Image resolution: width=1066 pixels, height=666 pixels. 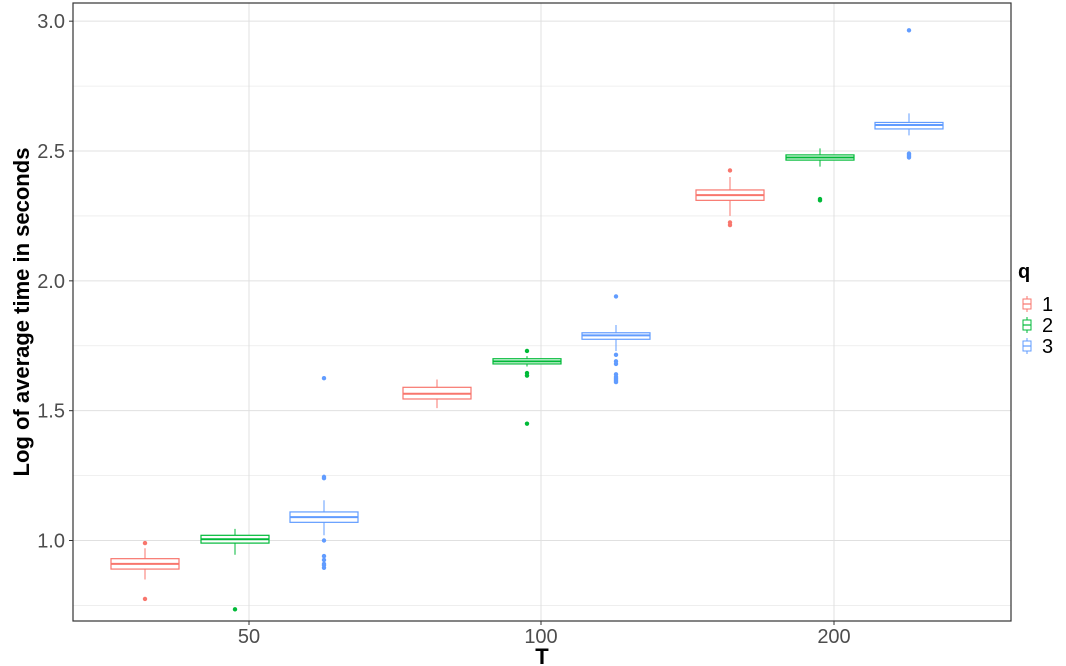 I want to click on box-q1-t50, so click(x=145, y=571).